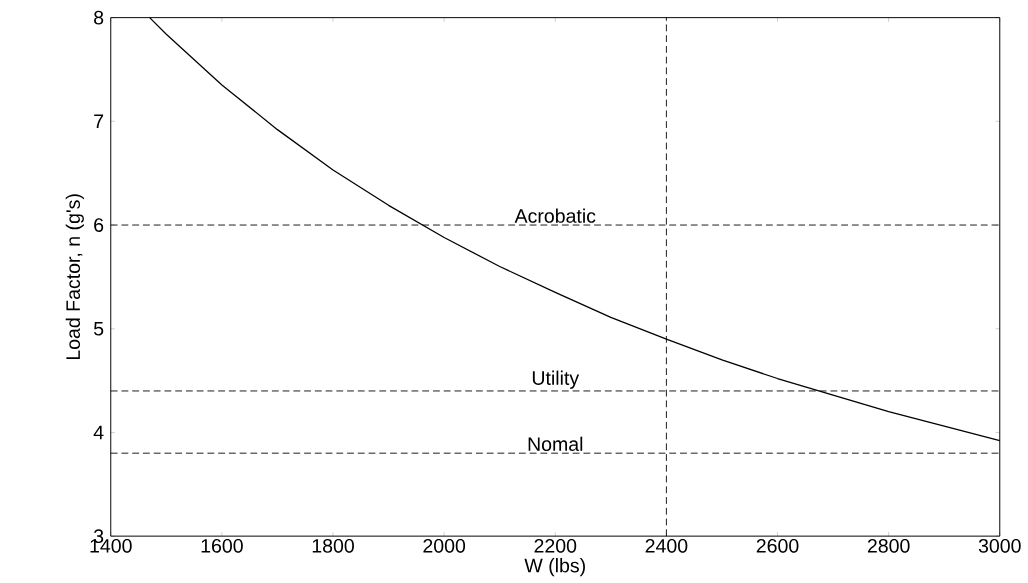  Describe the element at coordinates (999, 546) in the screenshot. I see `x-tick-label: 3000` at that location.